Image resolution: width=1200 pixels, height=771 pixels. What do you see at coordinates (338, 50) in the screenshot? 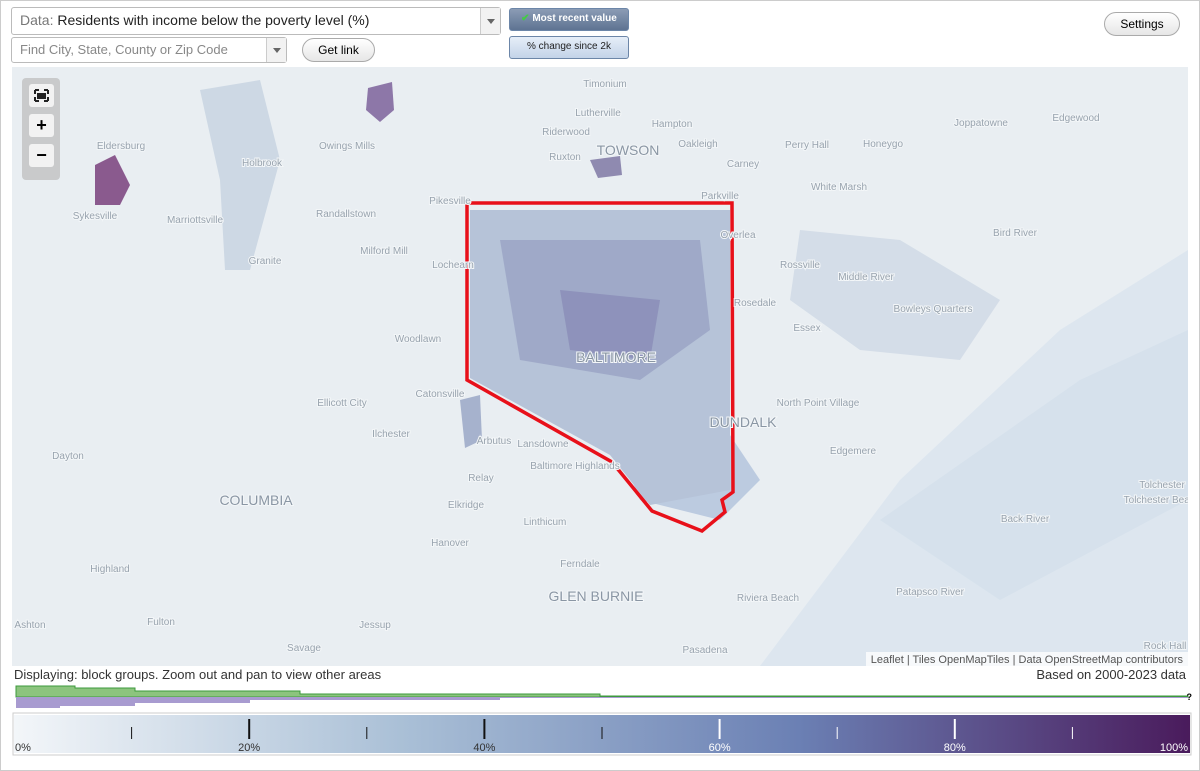
I see `get-link-button: Get link` at bounding box center [338, 50].